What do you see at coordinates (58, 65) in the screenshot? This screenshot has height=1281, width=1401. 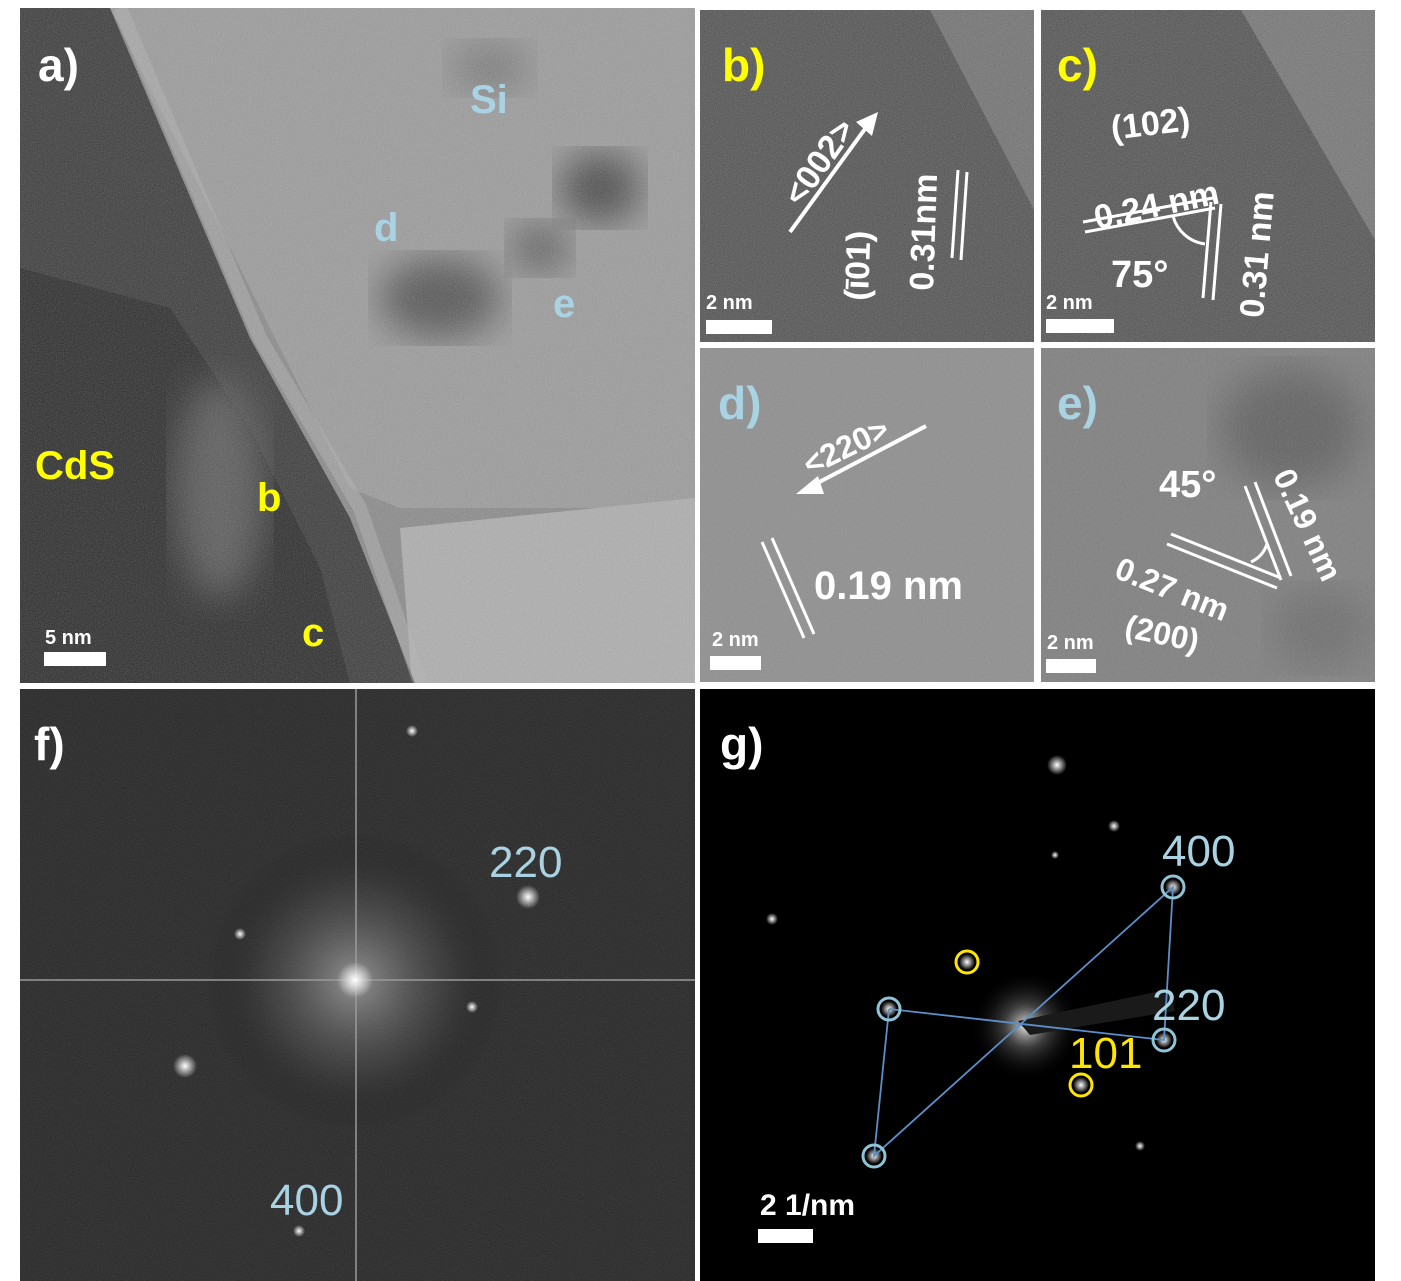 I see `panel-a-label: a)` at bounding box center [58, 65].